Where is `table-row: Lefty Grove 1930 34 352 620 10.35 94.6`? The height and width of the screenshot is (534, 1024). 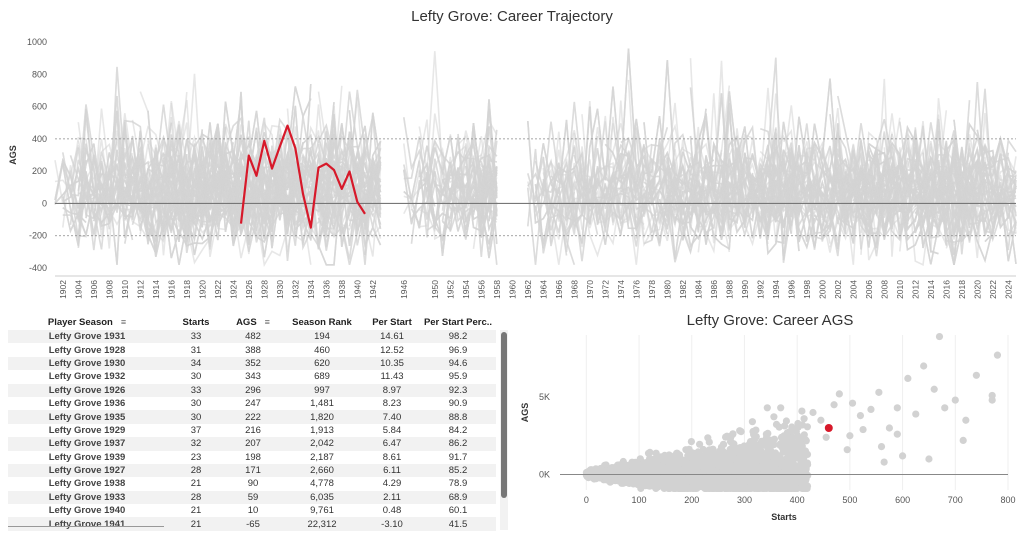
table-row: Lefty Grove 1930 34 352 620 10.35 94.6 is located at coordinates (252, 363).